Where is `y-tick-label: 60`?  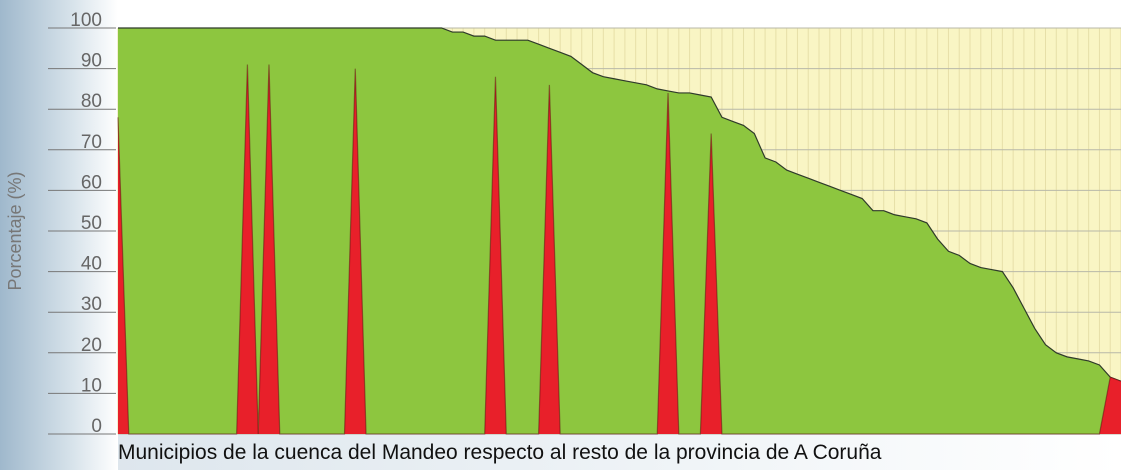
y-tick-label: 60 is located at coordinates (91, 182).